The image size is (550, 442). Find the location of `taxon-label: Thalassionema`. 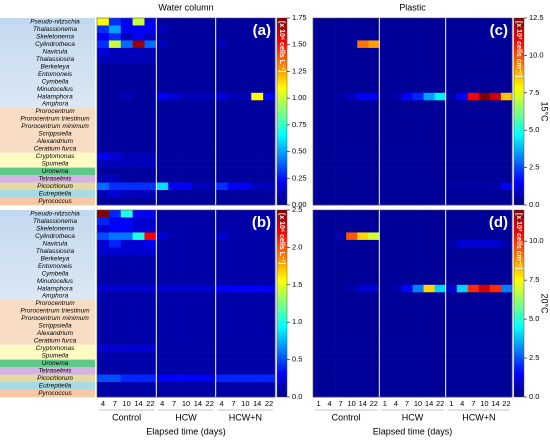

taxon-label: Thalassionema is located at coordinates (55, 221).